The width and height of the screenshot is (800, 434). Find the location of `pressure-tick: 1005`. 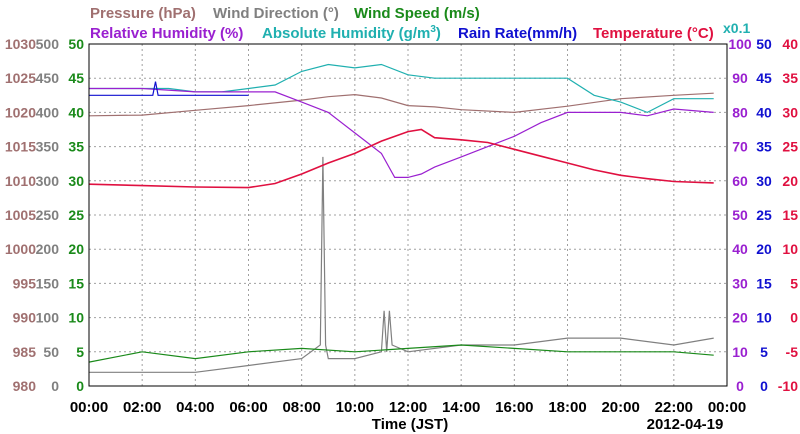

pressure-tick: 1005 is located at coordinates (20, 215).